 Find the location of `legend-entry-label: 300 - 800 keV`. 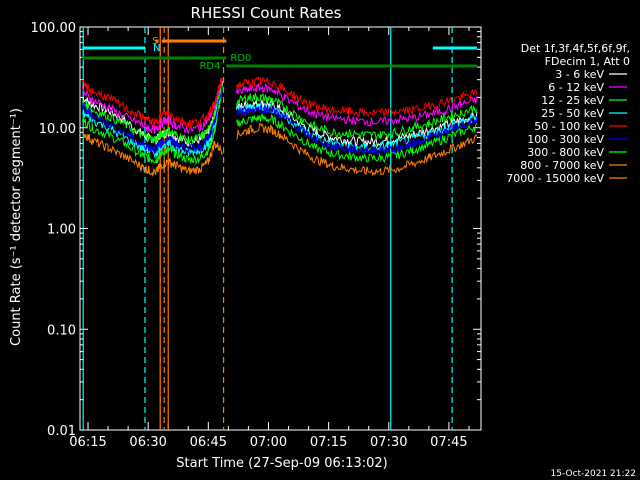

legend-entry-label: 300 - 800 keV is located at coordinates (565, 152).